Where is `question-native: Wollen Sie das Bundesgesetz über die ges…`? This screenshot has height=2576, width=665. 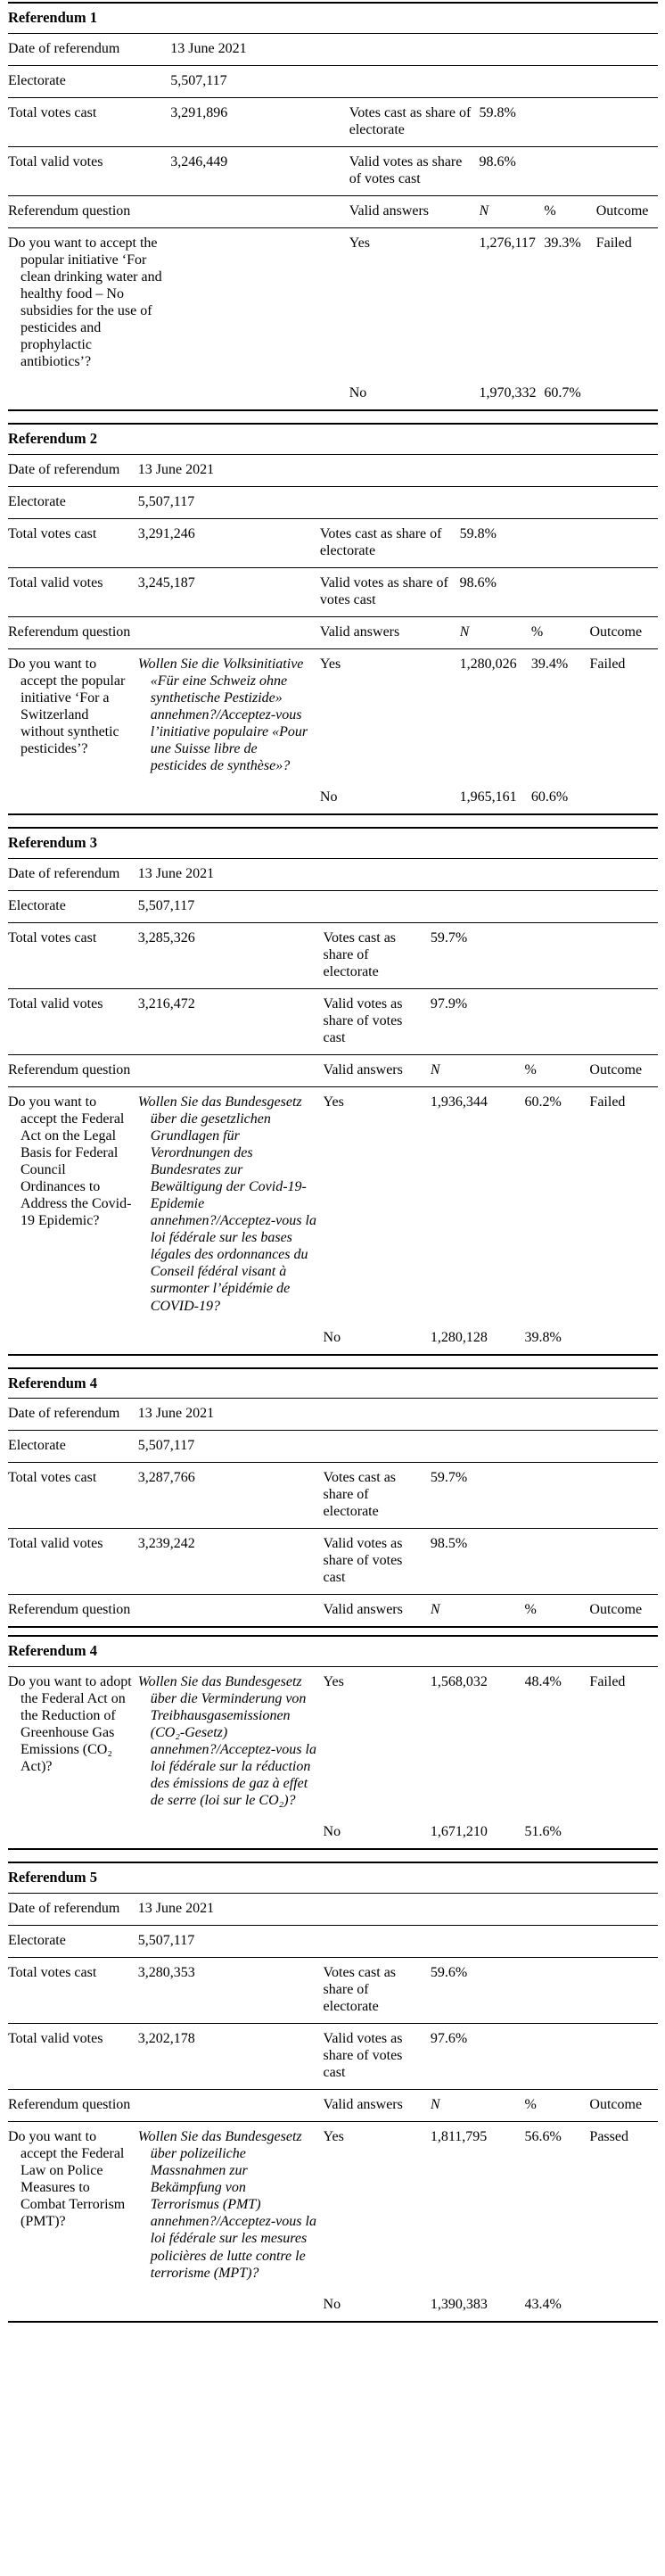 question-native: Wollen Sie das Bundesgesetz über die ges… is located at coordinates (231, 1204).